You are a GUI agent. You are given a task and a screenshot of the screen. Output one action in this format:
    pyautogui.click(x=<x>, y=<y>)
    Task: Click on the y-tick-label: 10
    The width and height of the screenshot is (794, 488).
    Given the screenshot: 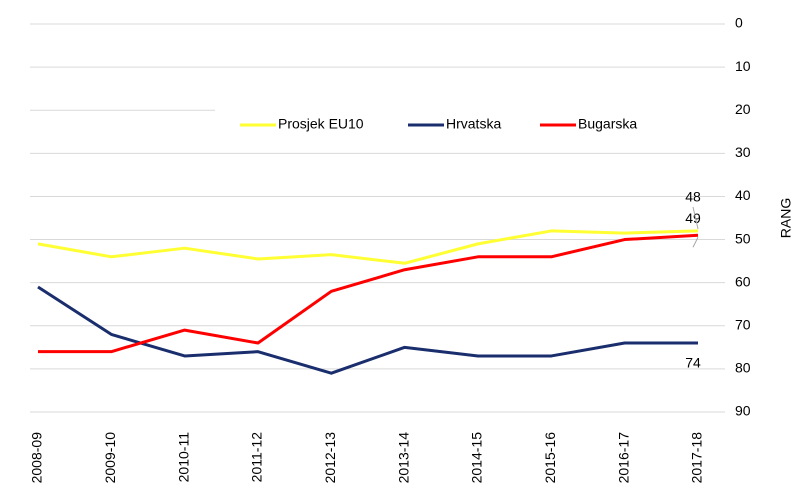 What is the action you would take?
    pyautogui.click(x=743, y=66)
    